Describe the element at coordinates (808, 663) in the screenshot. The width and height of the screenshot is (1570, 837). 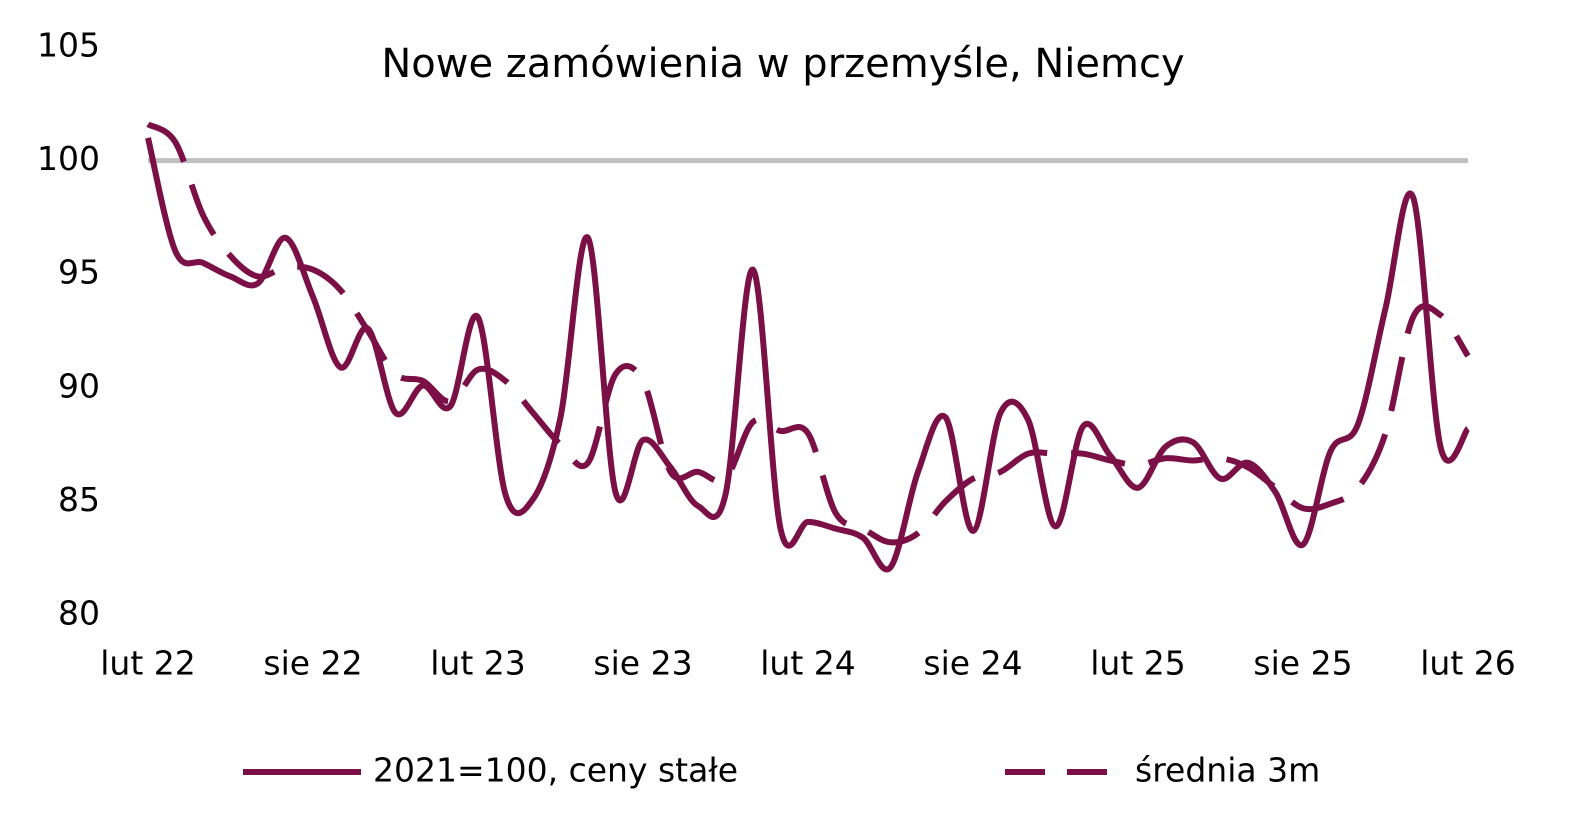
I see `x-tick-label: lut 24` at that location.